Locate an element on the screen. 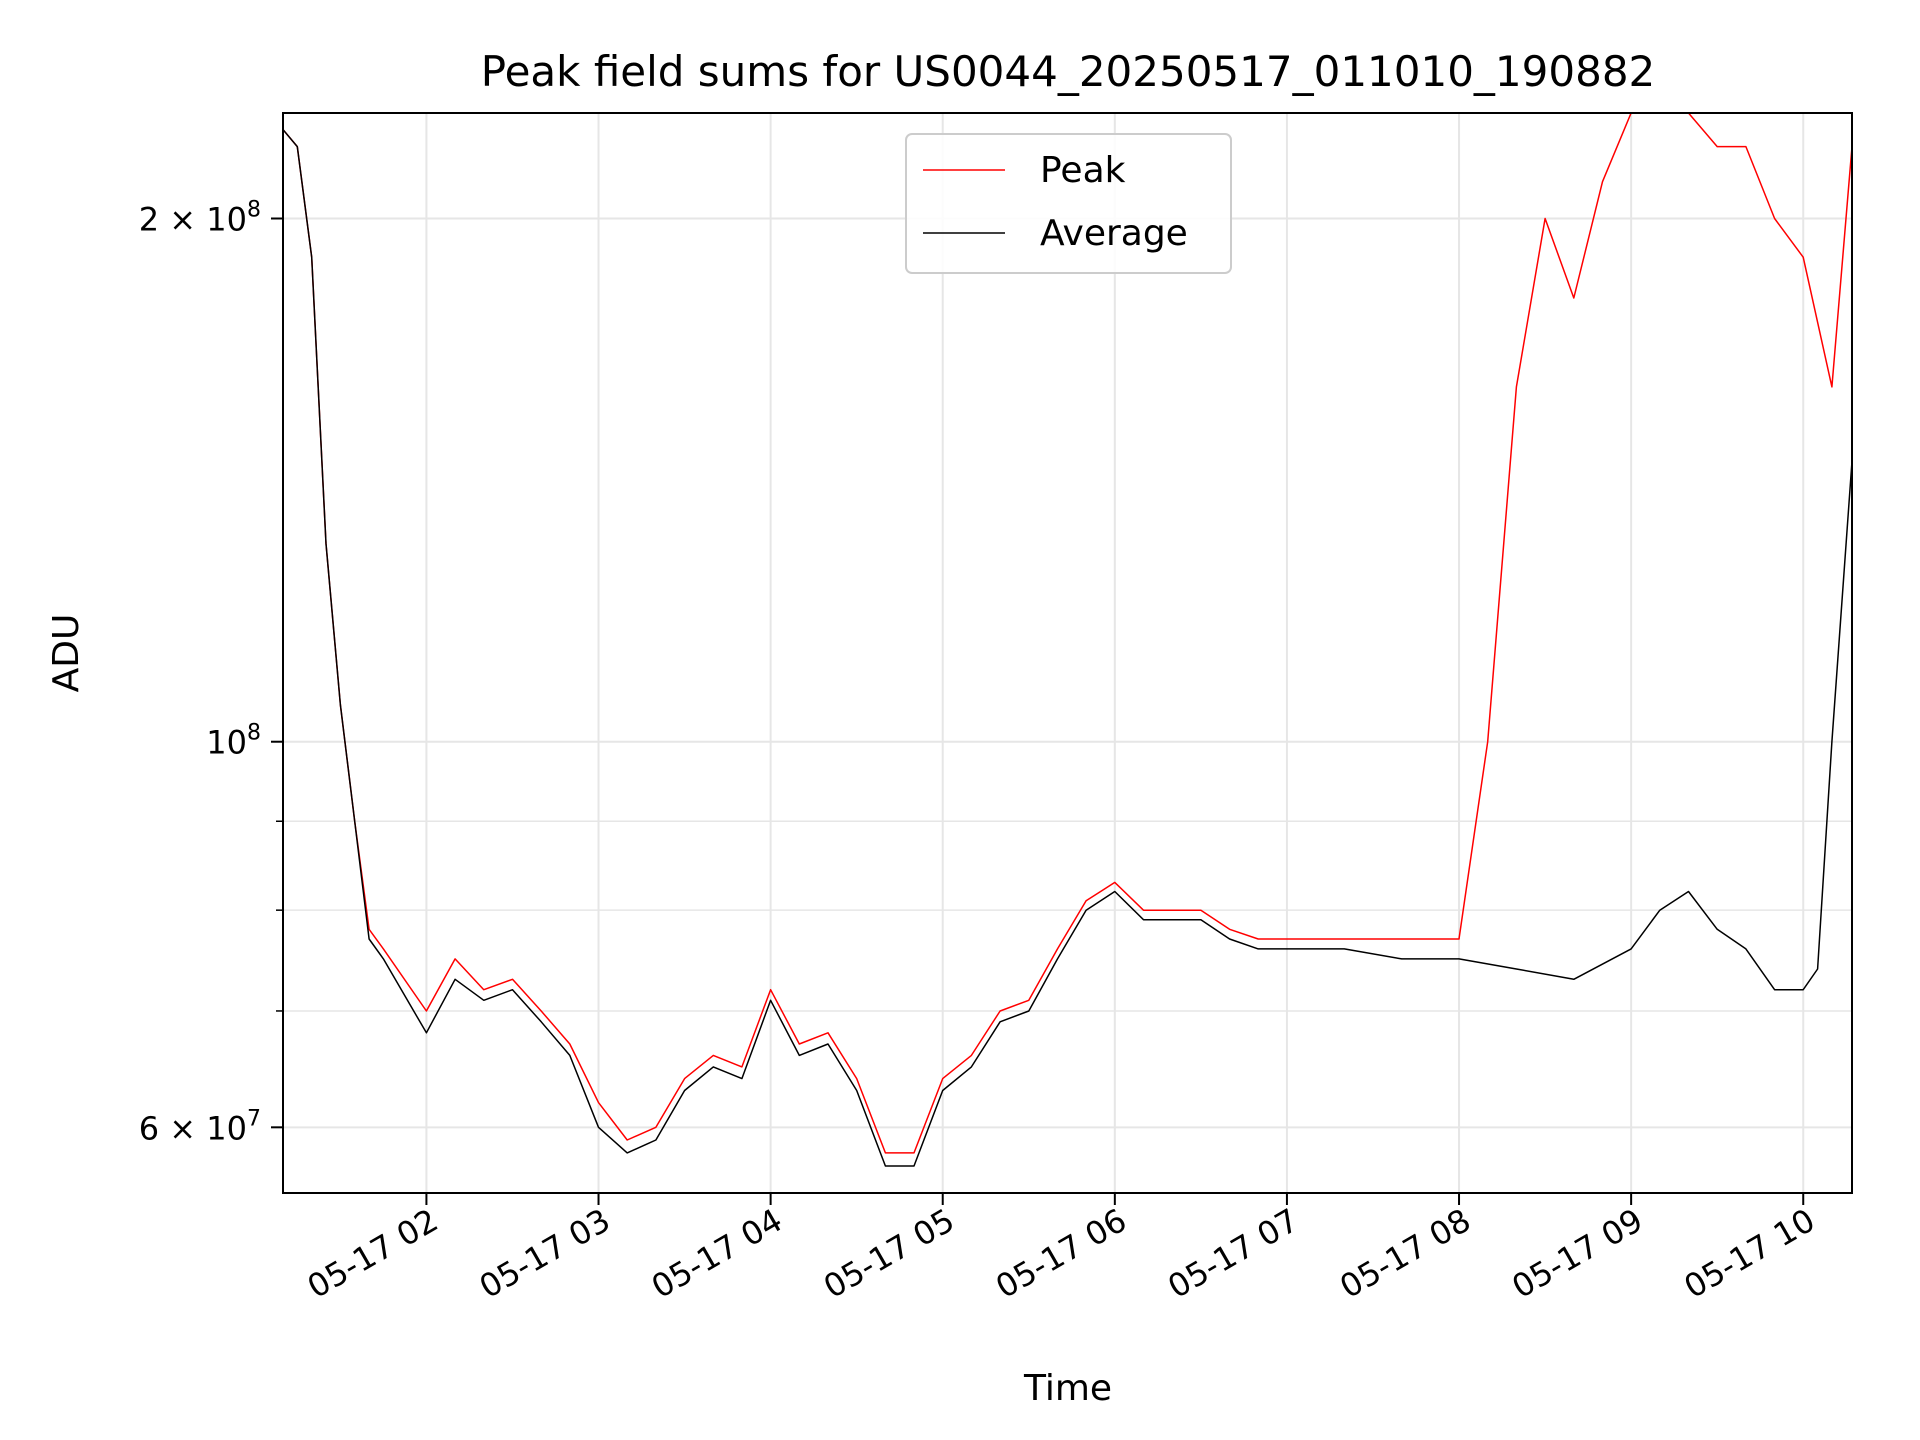 This screenshot has height=1440, width=1920. x-axis-label: Time is located at coordinates (1067, 1388).